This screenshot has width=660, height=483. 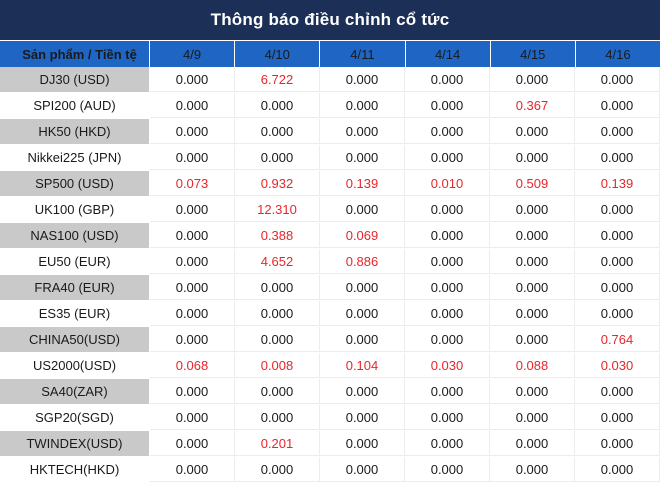 I want to click on product-label: UK100 (GBP), so click(x=75, y=209).